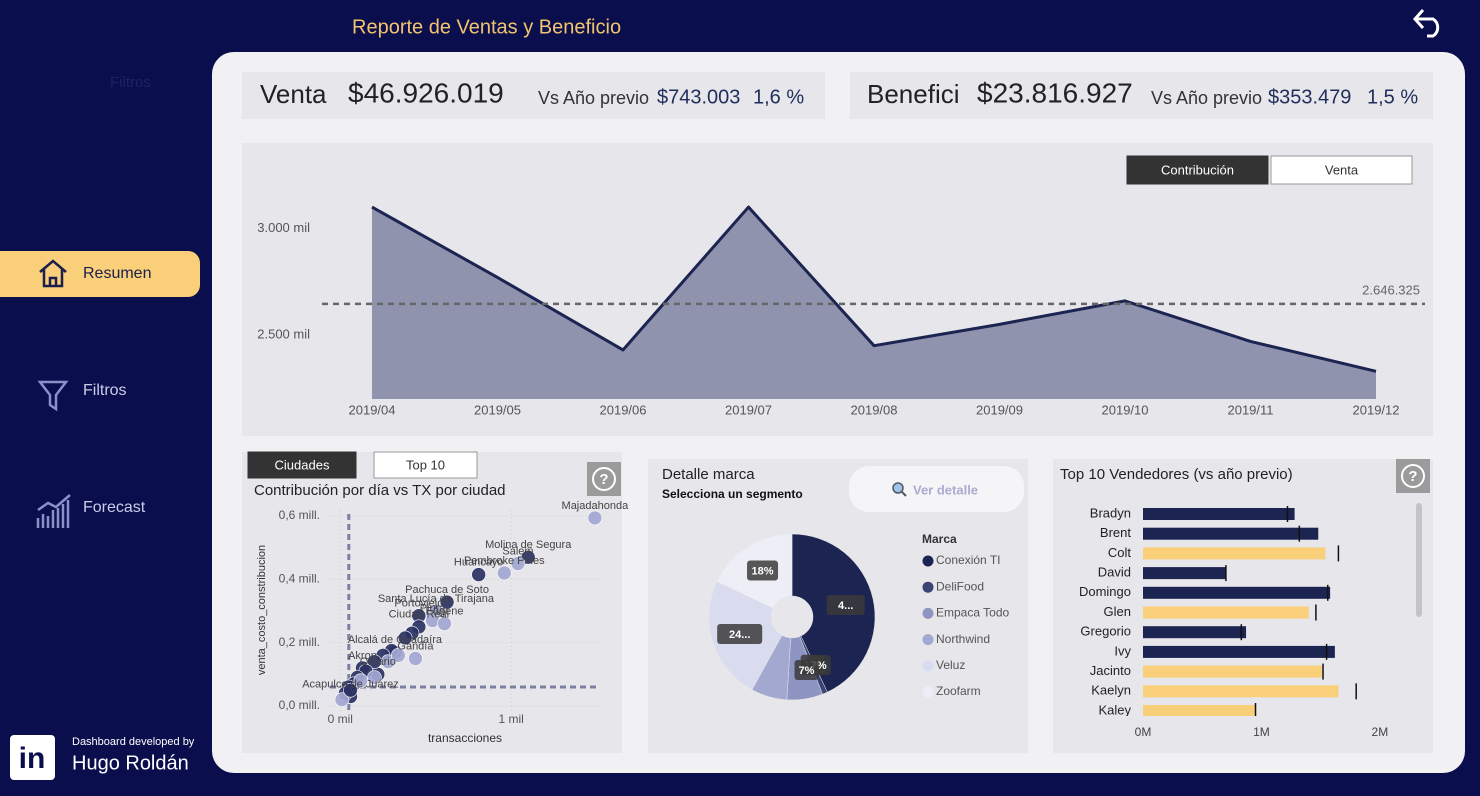 Image resolution: width=1480 pixels, height=796 pixels. Describe the element at coordinates (1115, 532) in the screenshot. I see `y-tick-label: Brent` at that location.